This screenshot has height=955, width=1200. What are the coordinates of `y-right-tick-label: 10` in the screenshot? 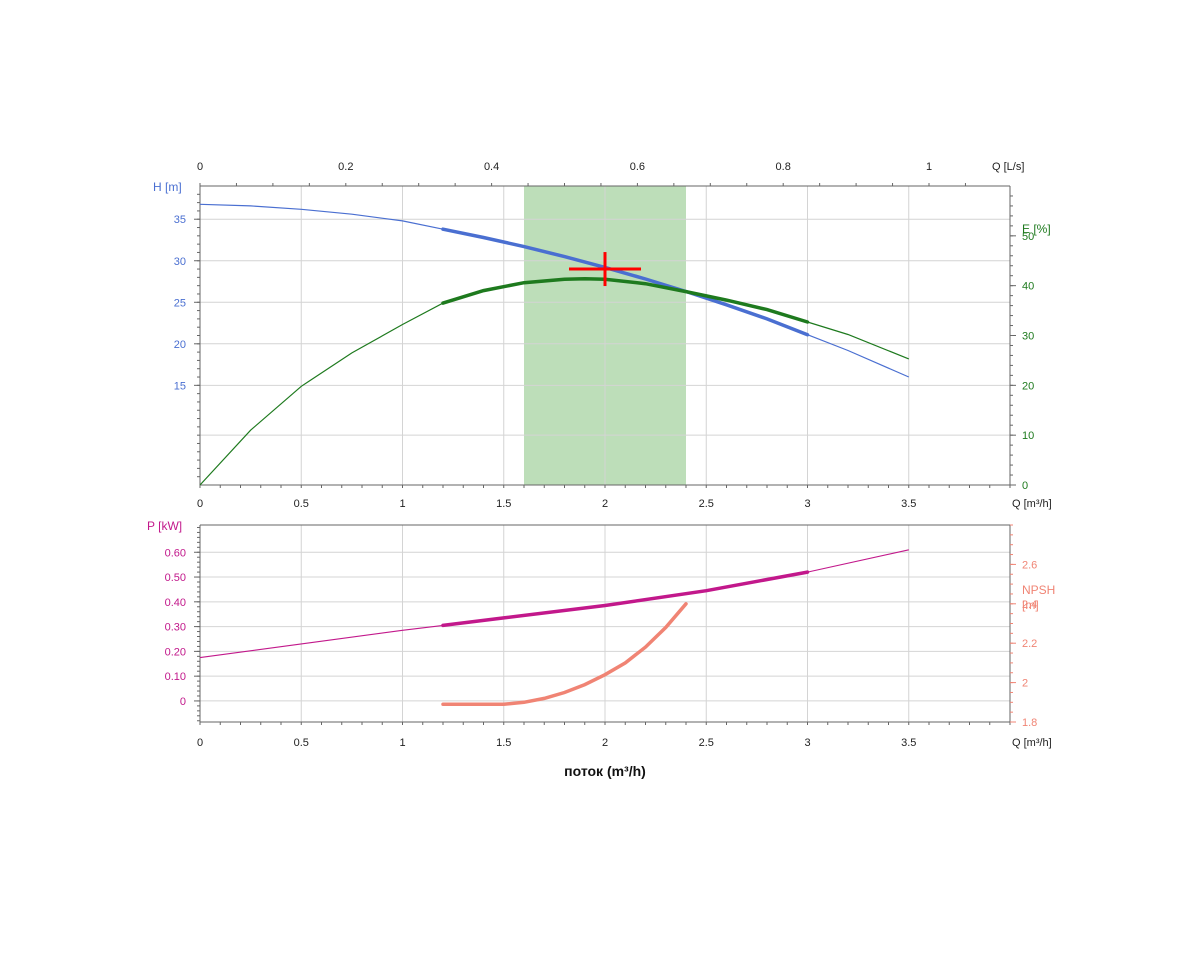 It's located at (1028, 436).